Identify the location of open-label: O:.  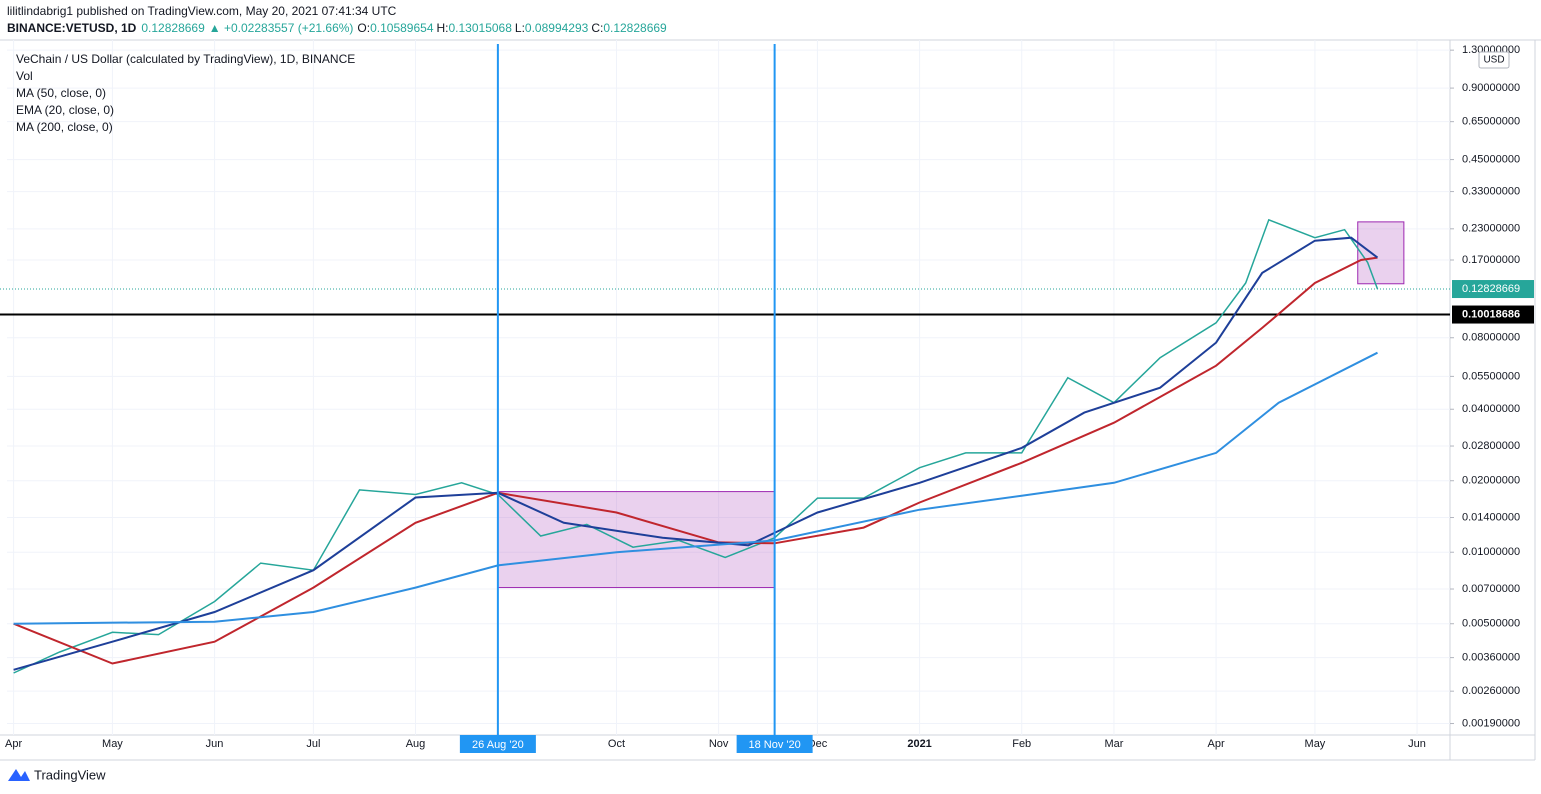
(363, 28).